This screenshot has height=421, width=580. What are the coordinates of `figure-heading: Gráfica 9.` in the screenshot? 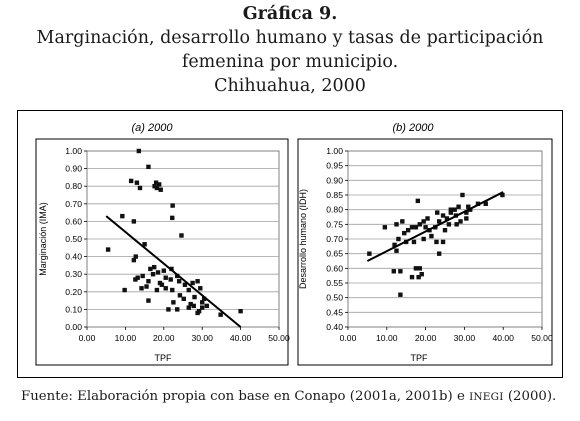 It's located at (290, 14).